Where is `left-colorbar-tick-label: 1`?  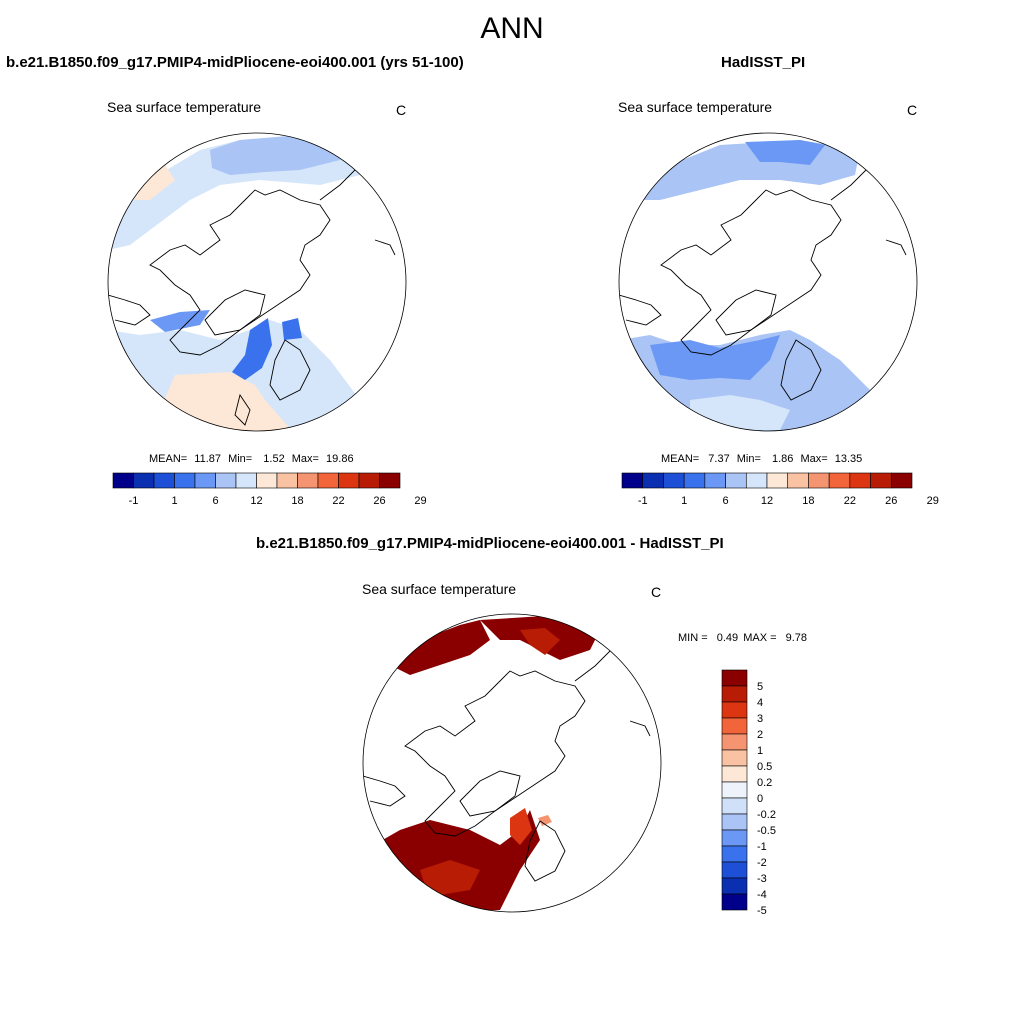 left-colorbar-tick-label: 1 is located at coordinates (174, 501).